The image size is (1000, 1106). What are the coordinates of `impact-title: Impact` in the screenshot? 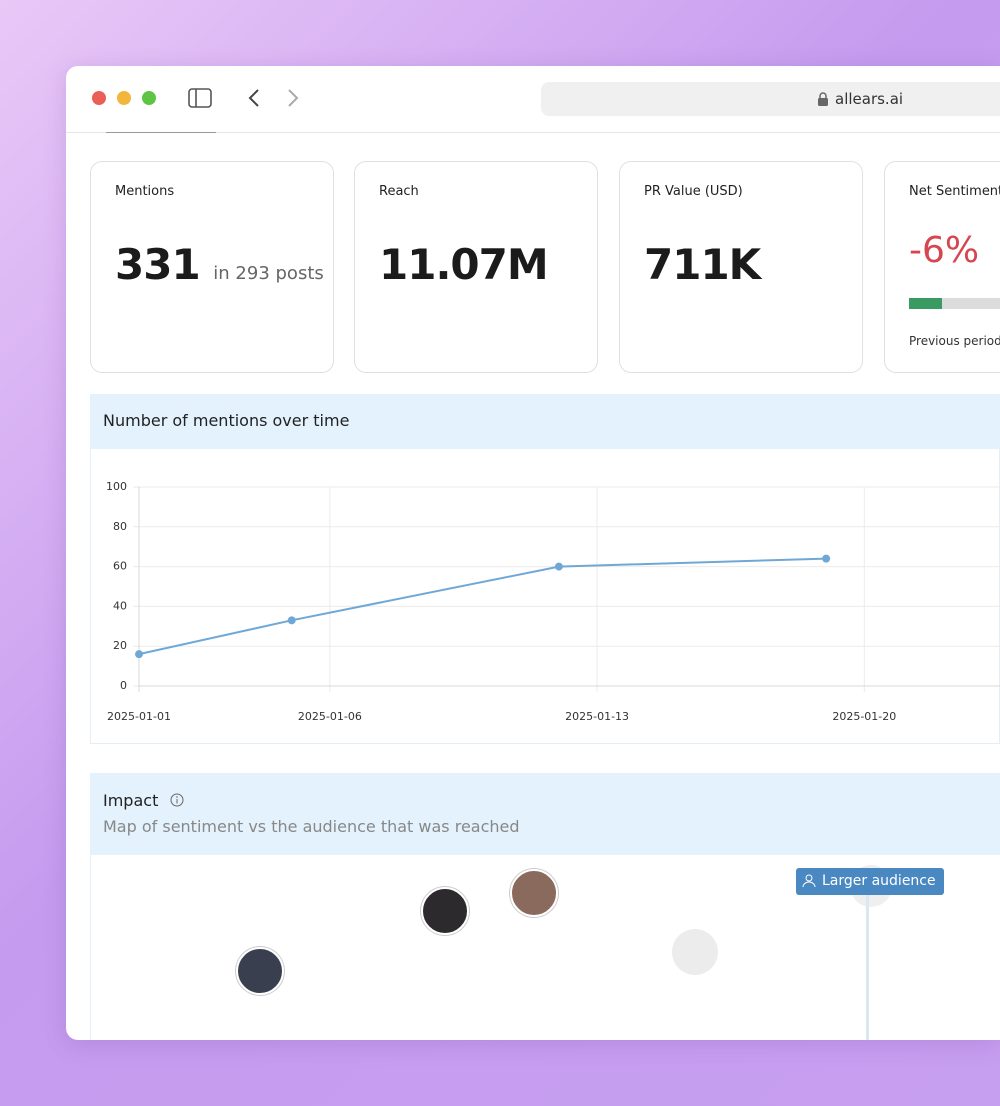 It's located at (131, 800).